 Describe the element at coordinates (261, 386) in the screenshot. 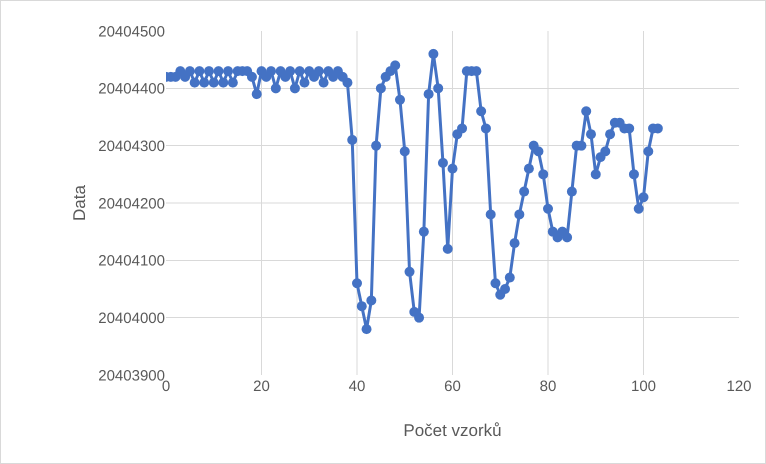

I see `x-tick-label: 20` at that location.